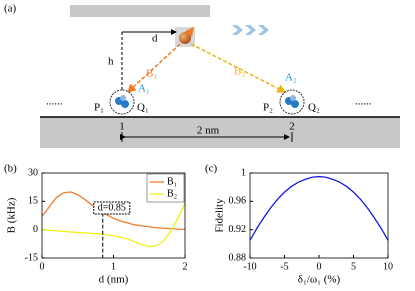  What do you see at coordinates (189, 31) in the screenshot?
I see `spin-arrow` at bounding box center [189, 31].